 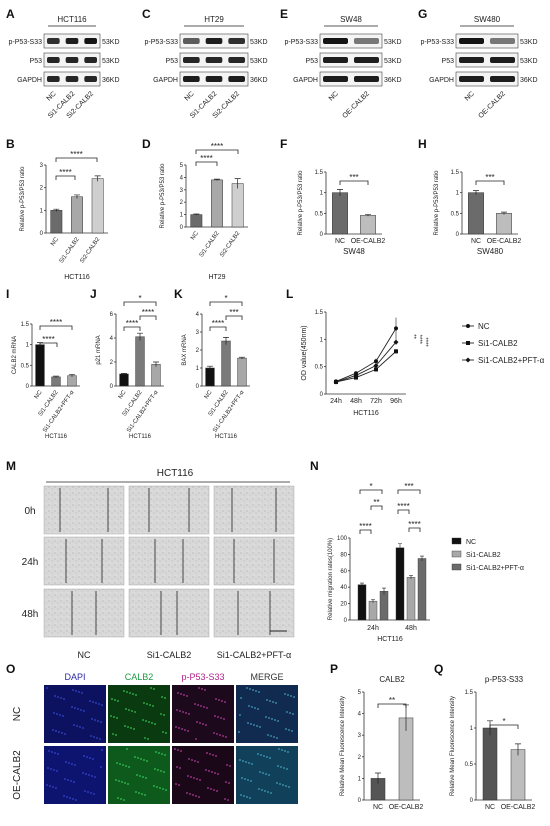 I want to click on chart-K-ylabel: BAX mRNA, so click(x=185, y=349).